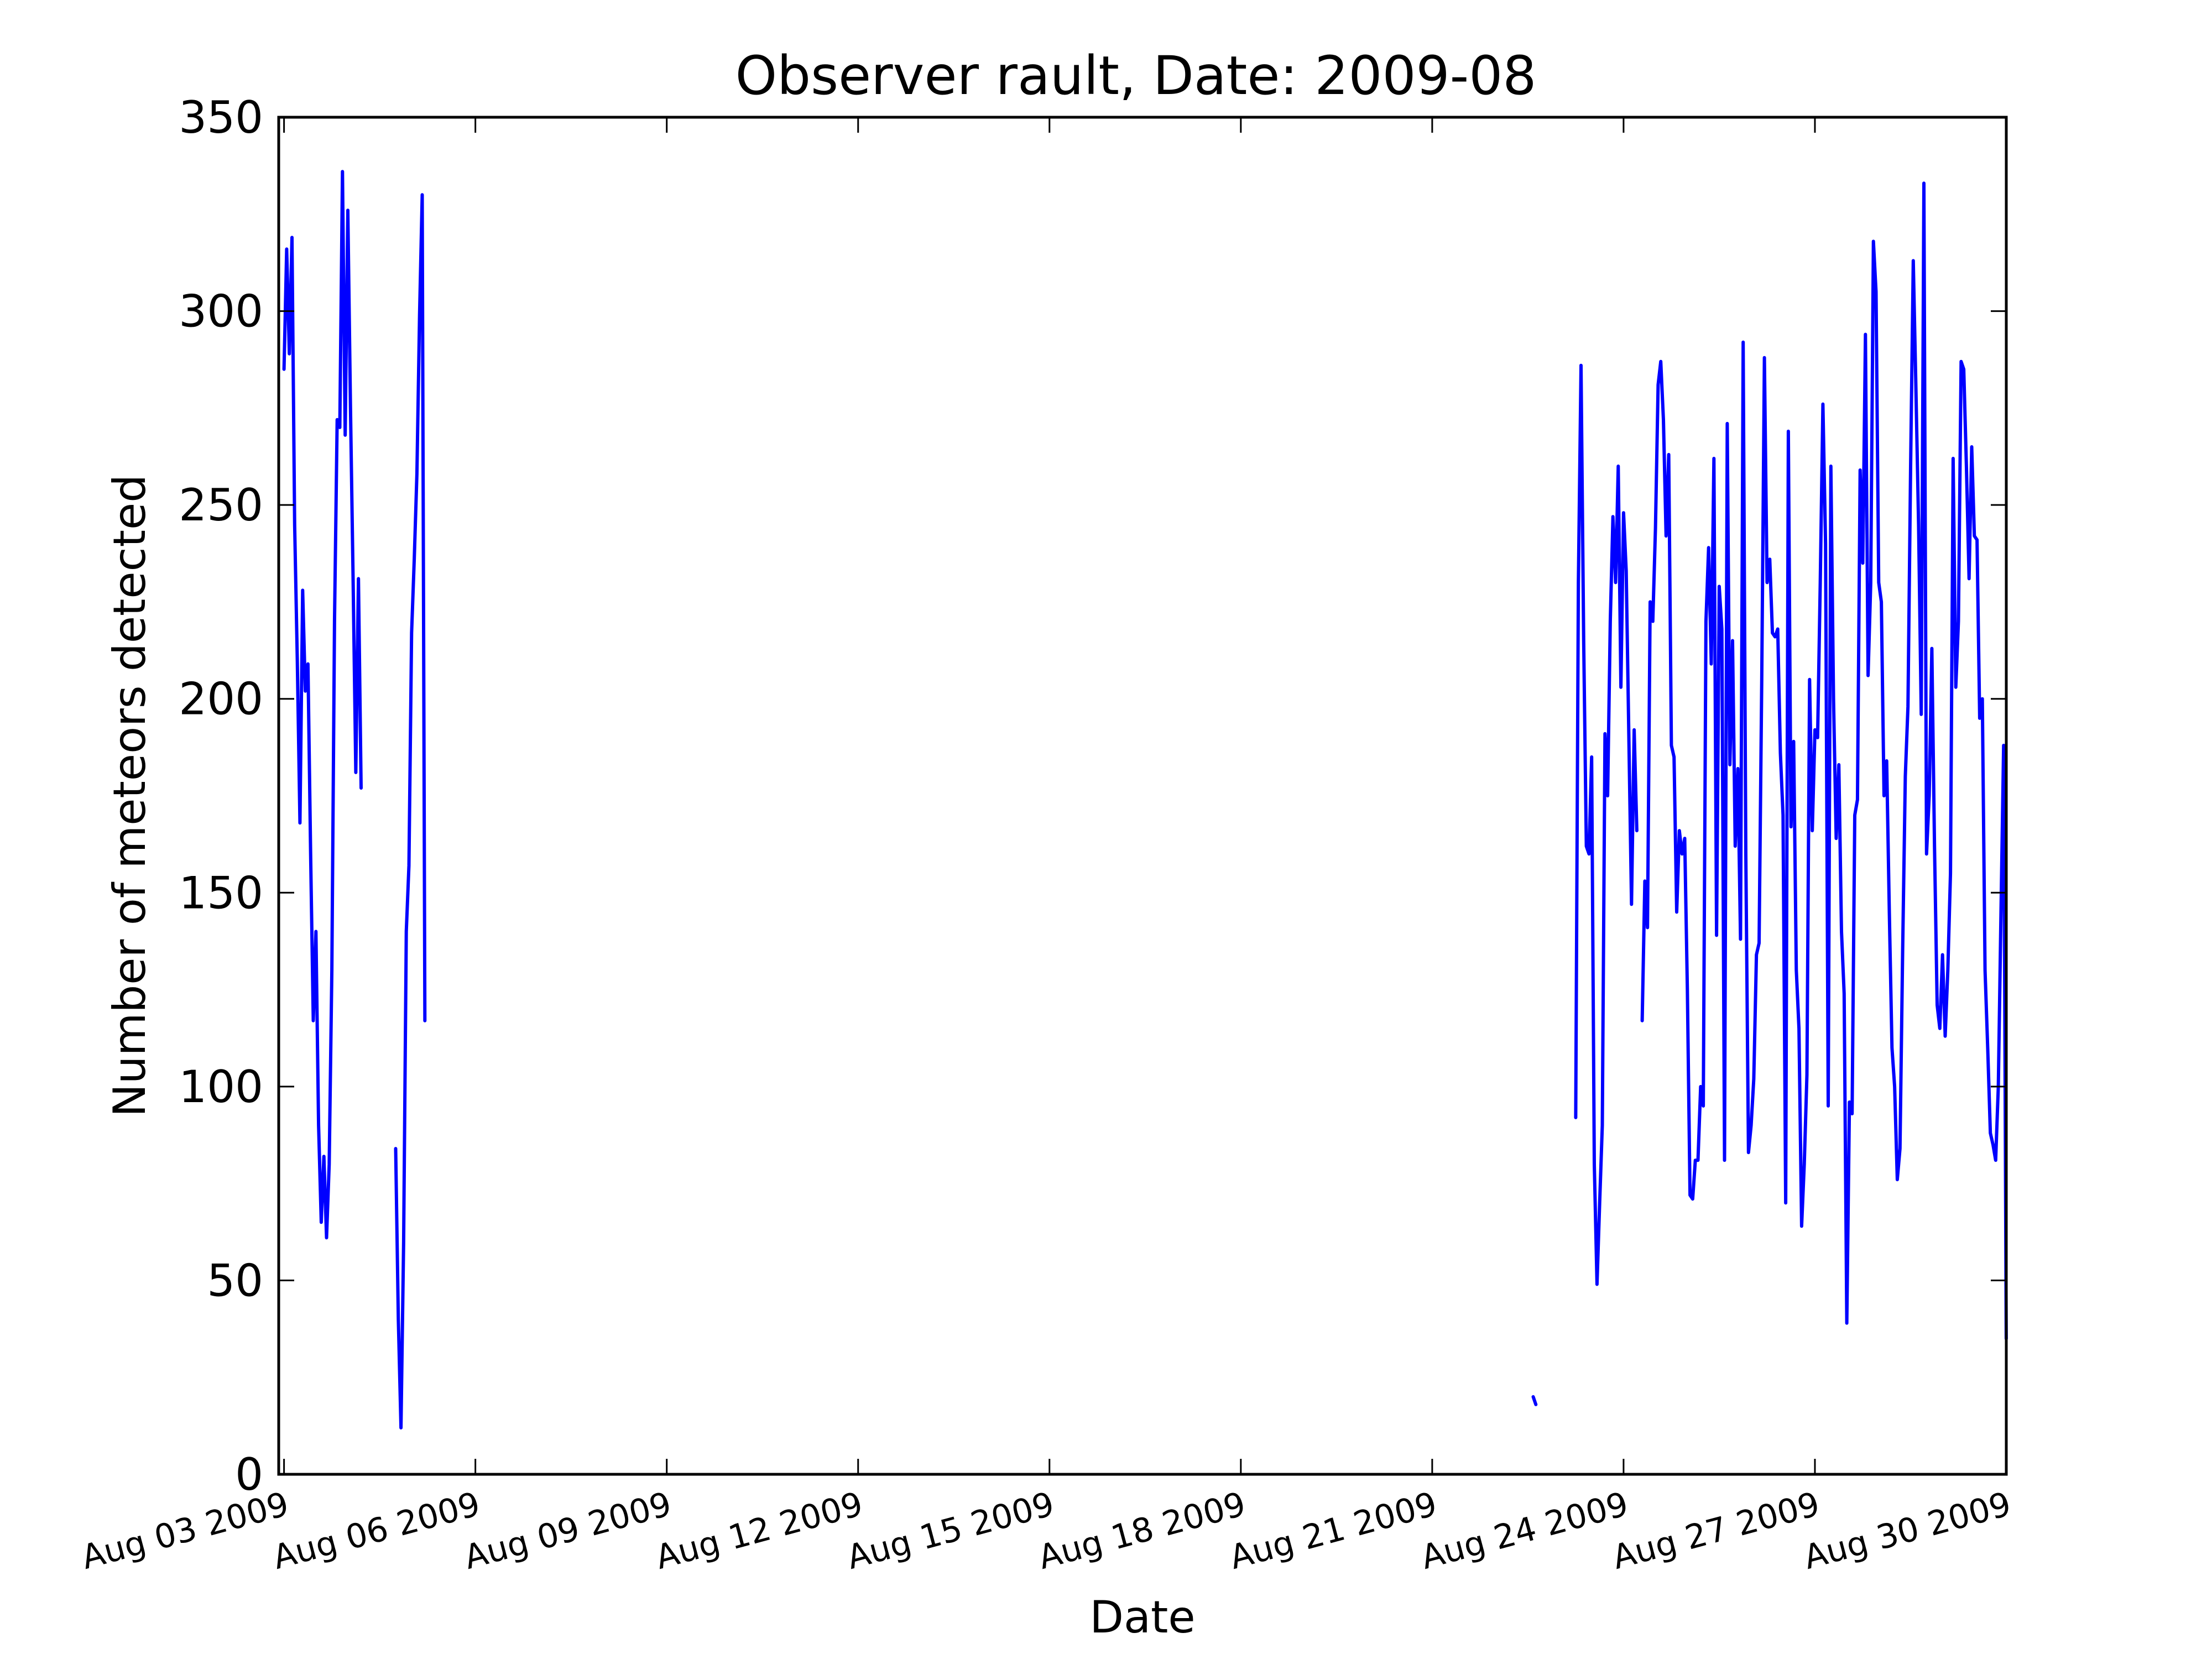 The width and height of the screenshot is (2212, 1659). What do you see at coordinates (221, 893) in the screenshot?
I see `y-tick-label: 150` at bounding box center [221, 893].